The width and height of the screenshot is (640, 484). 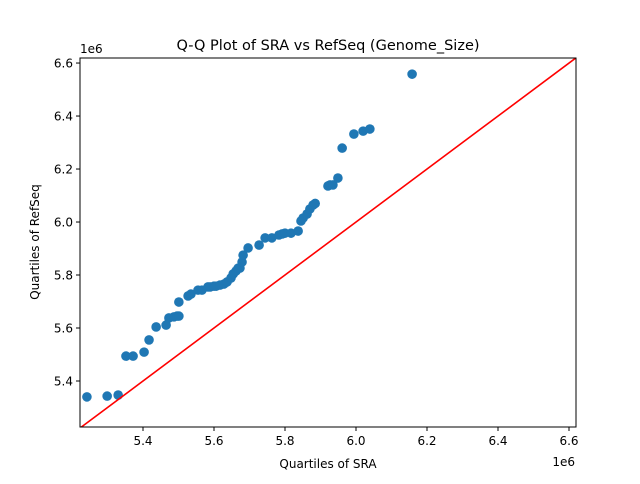 I want to click on y-tick-label: 5.4, so click(x=63, y=382).